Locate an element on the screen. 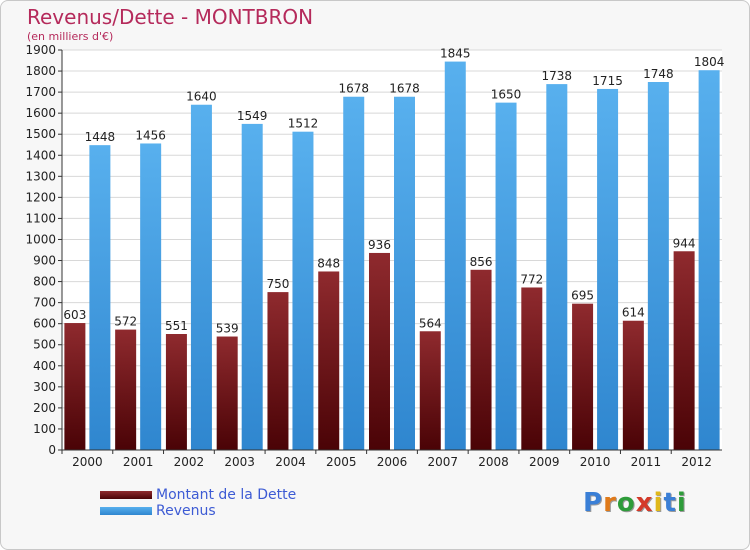  x-tick-label: 2009 is located at coordinates (544, 462).